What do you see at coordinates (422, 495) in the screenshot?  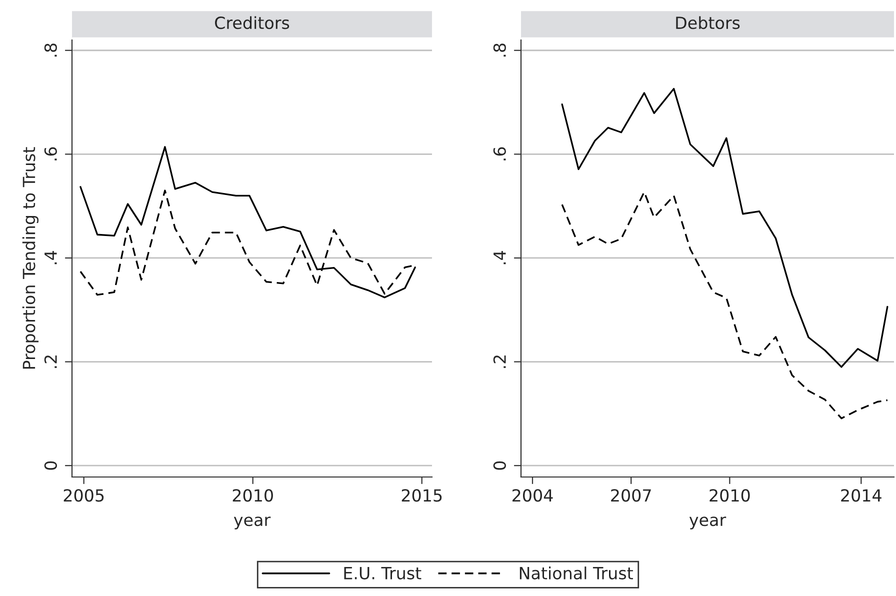 I see `x-tick-label: 2015` at bounding box center [422, 495].